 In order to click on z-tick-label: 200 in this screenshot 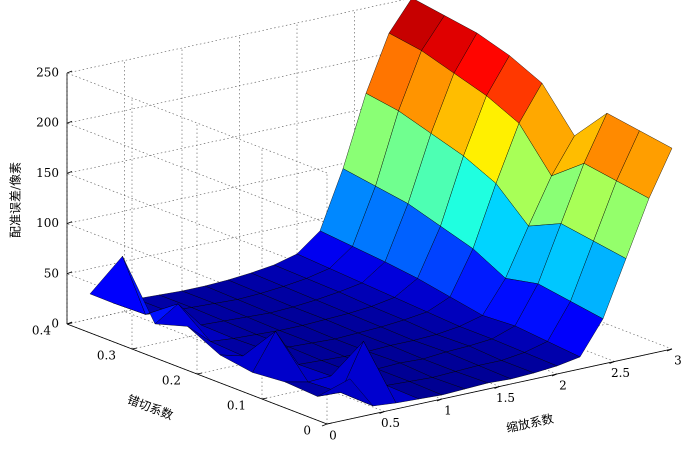, I will do `click(47, 123)`.